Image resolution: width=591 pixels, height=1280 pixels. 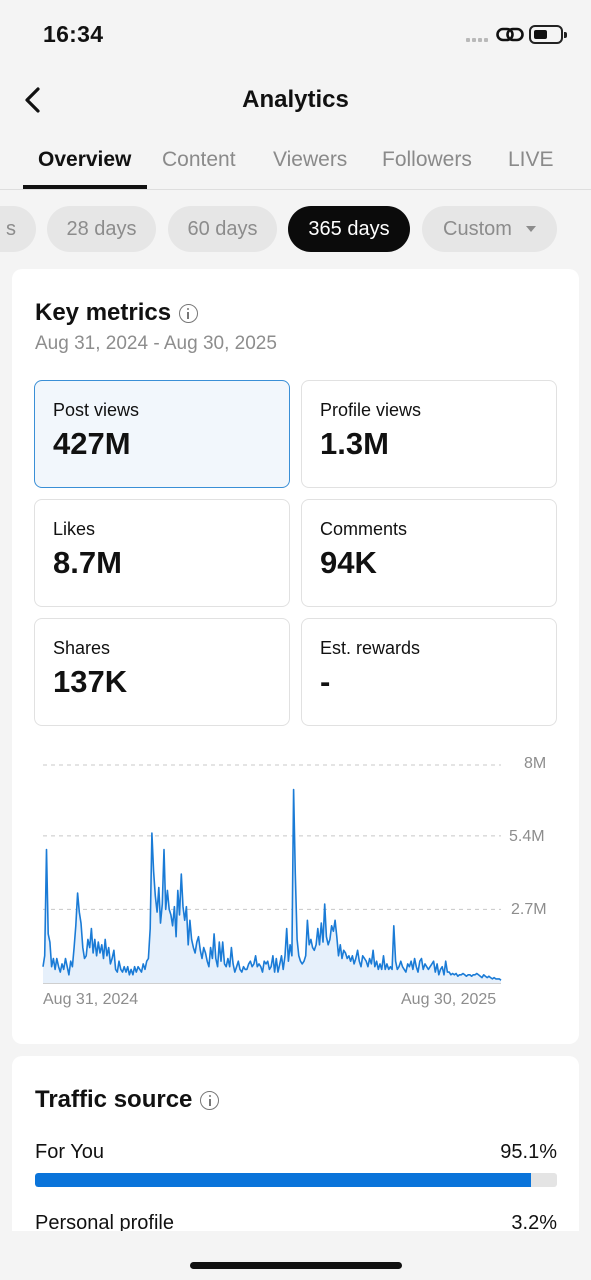 What do you see at coordinates (85, 159) in the screenshot?
I see `tab-overview: Overview` at bounding box center [85, 159].